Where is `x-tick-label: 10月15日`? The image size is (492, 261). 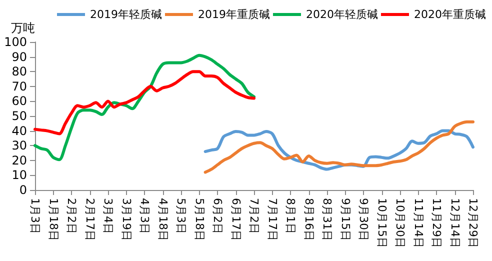 x-tick-label: 10月15日 is located at coordinates (381, 223).